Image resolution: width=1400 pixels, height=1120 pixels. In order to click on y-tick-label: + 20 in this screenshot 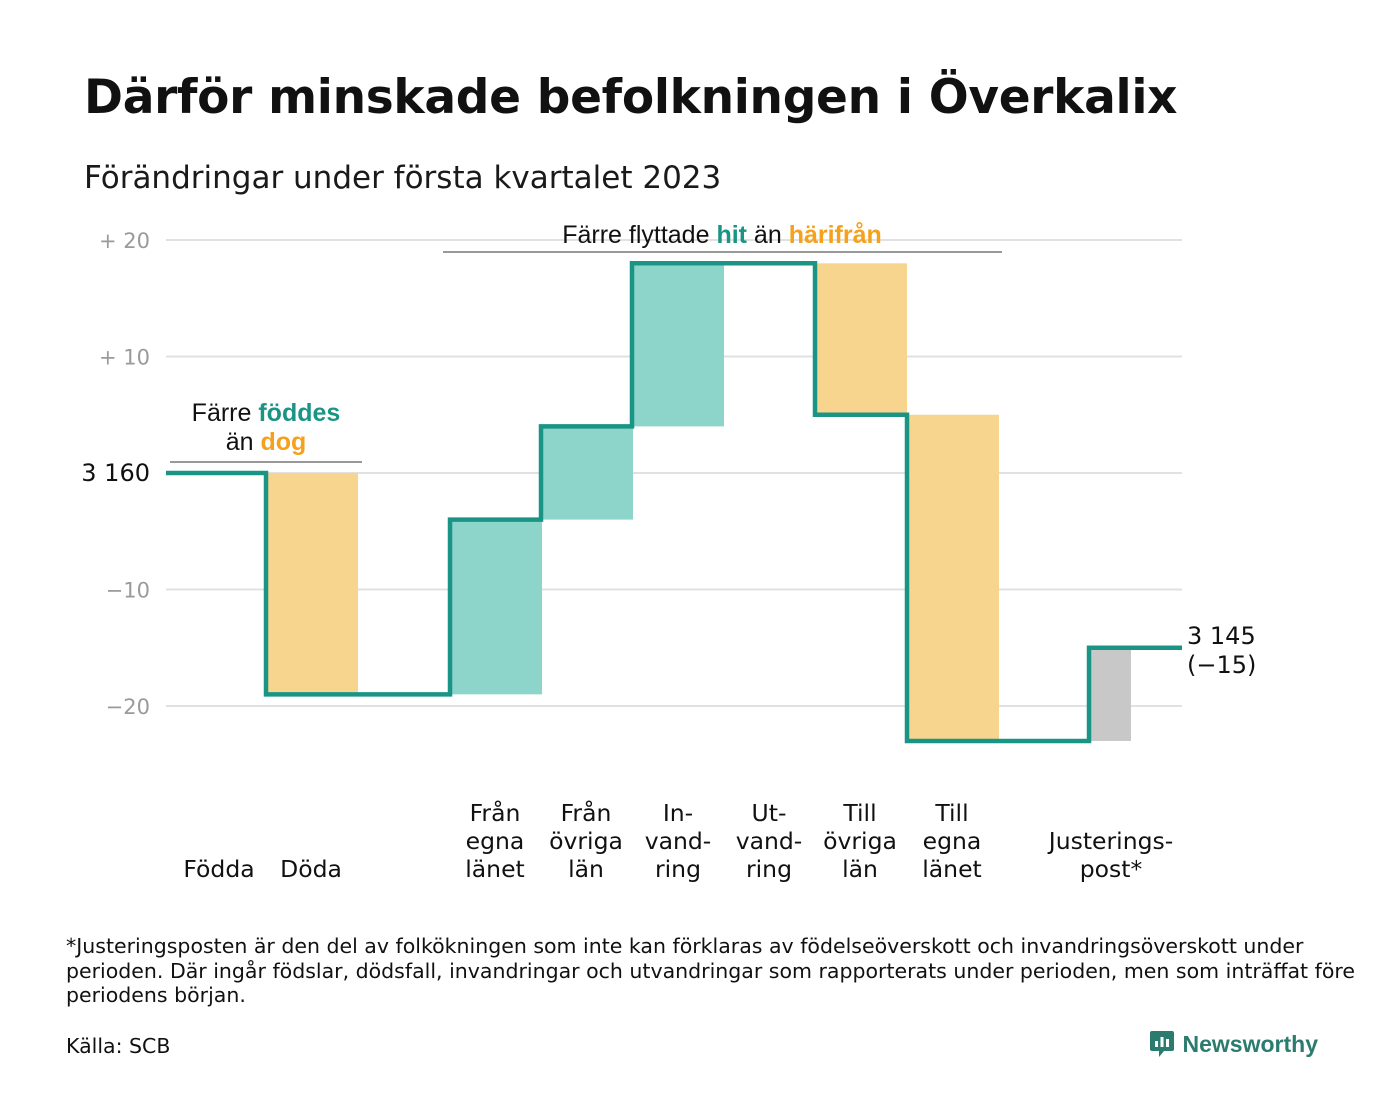, I will do `click(124, 241)`.